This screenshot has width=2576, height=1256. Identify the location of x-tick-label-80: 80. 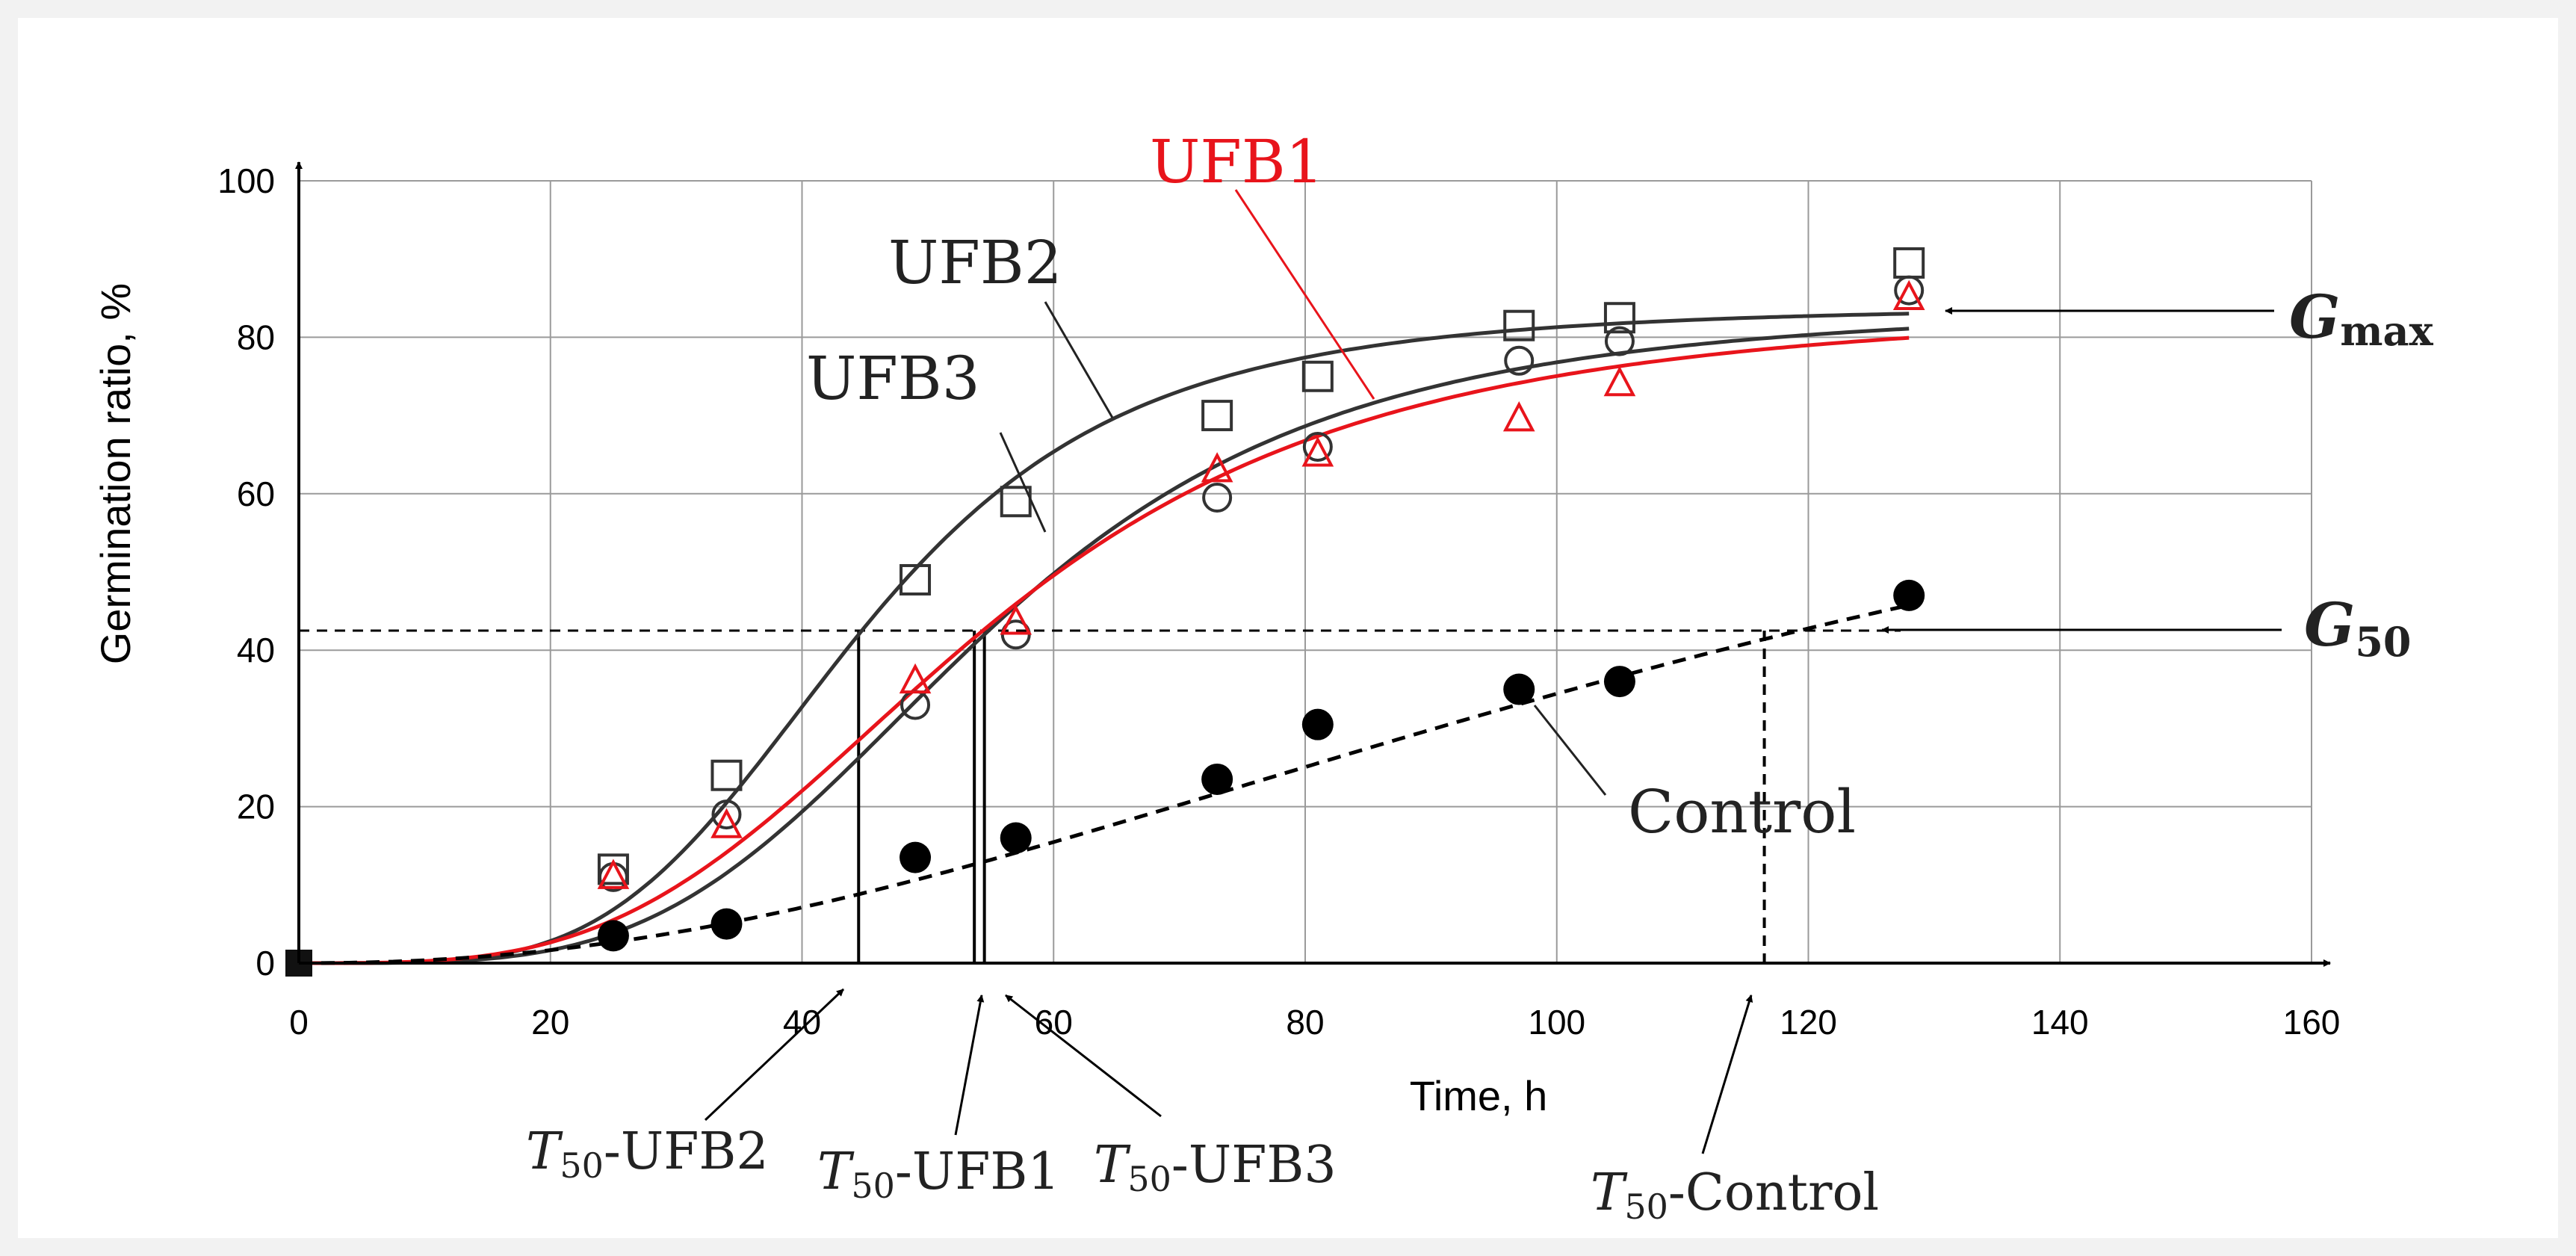
(1305, 1023).